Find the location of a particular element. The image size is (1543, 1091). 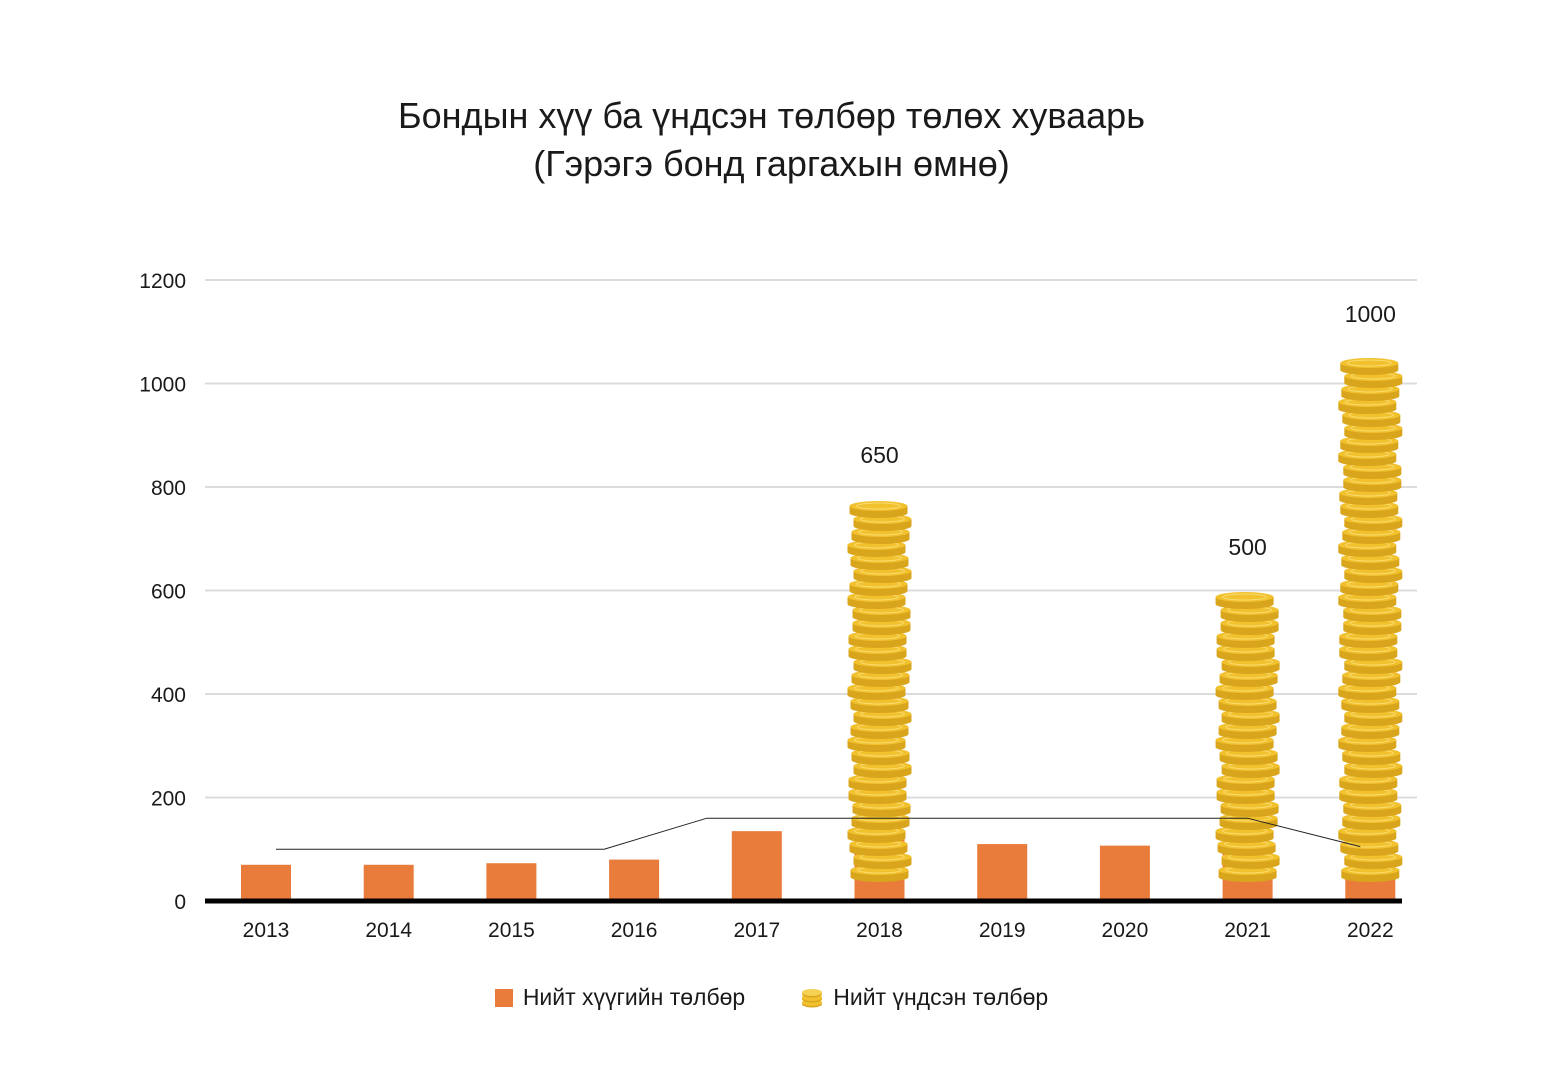

x-tick-label: 2016 is located at coordinates (634, 930).